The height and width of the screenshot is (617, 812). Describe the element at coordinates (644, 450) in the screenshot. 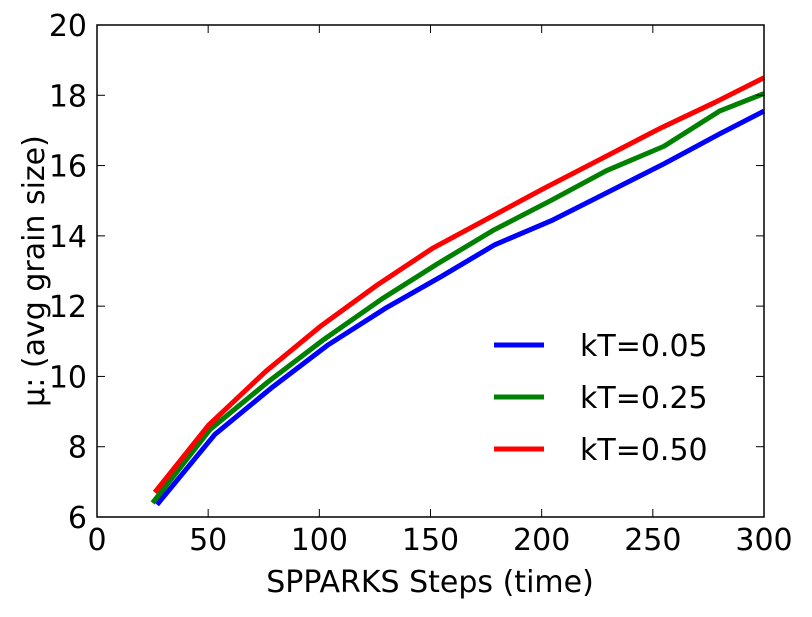

I see `legend-label-2: kT=0.50` at that location.